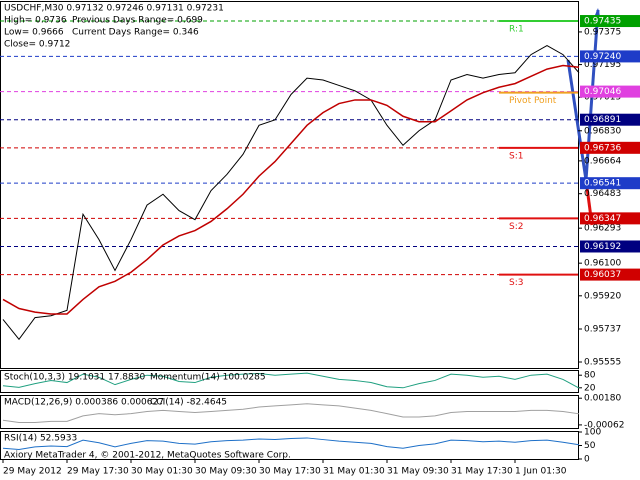 The image size is (640, 480). What do you see at coordinates (40, 439) in the screenshot?
I see `panel-title: RSI(14) 52.5933` at bounding box center [40, 439].